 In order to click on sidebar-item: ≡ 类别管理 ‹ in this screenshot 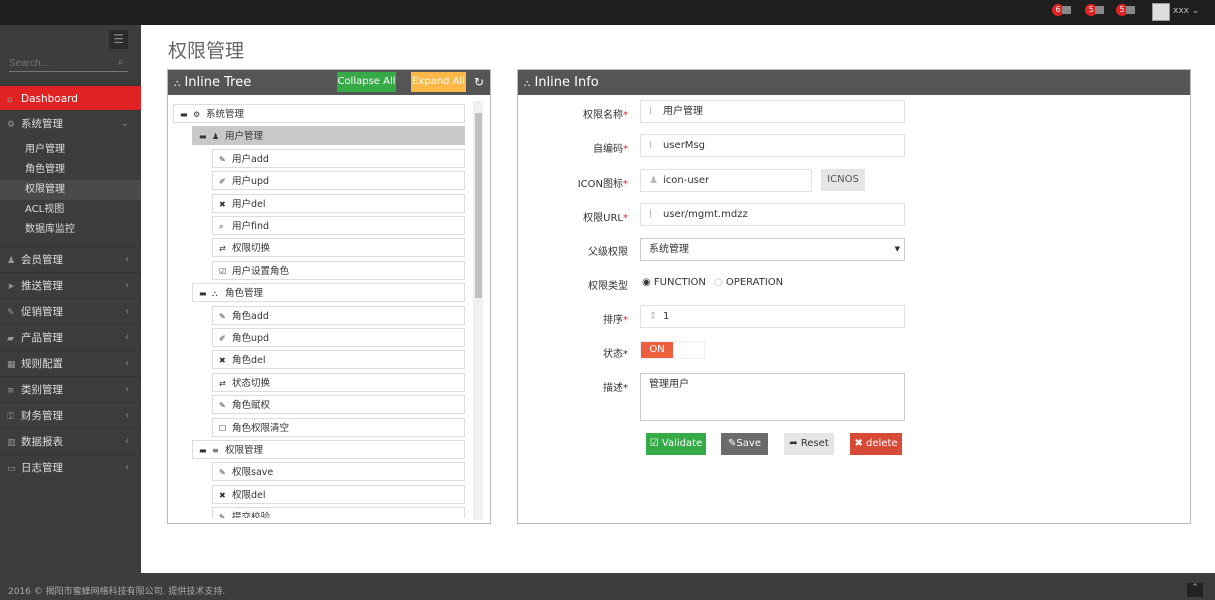, I will do `click(70, 389)`.